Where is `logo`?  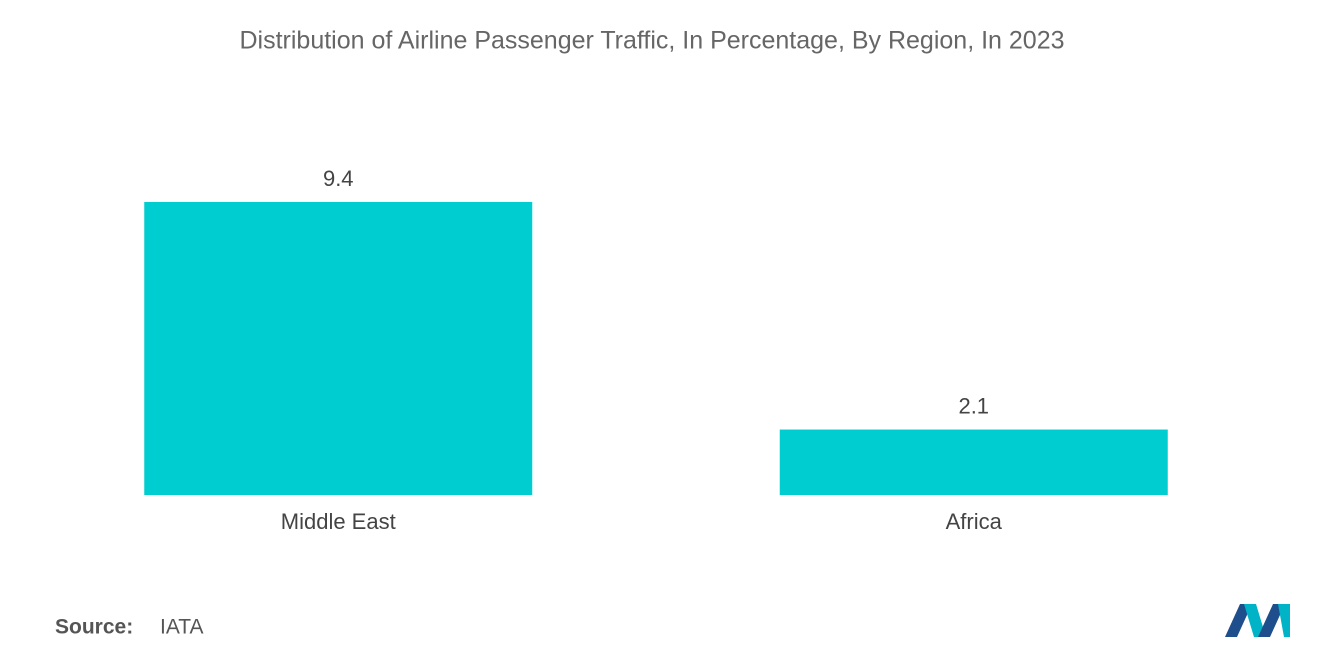 logo is located at coordinates (1257, 620).